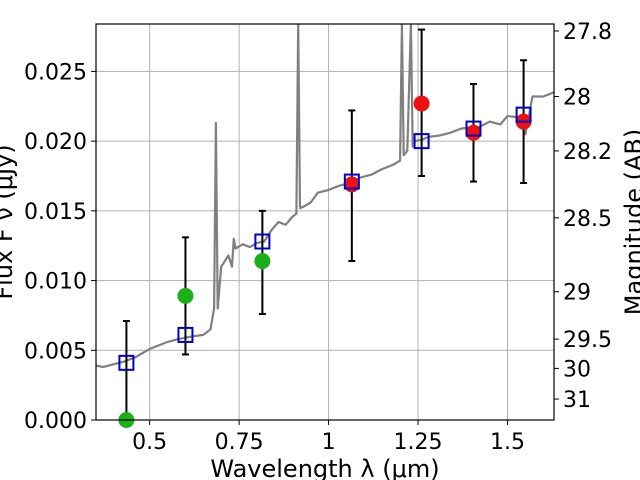 The width and height of the screenshot is (640, 480). I want to click on right-tick-label: 28.2, so click(587, 152).